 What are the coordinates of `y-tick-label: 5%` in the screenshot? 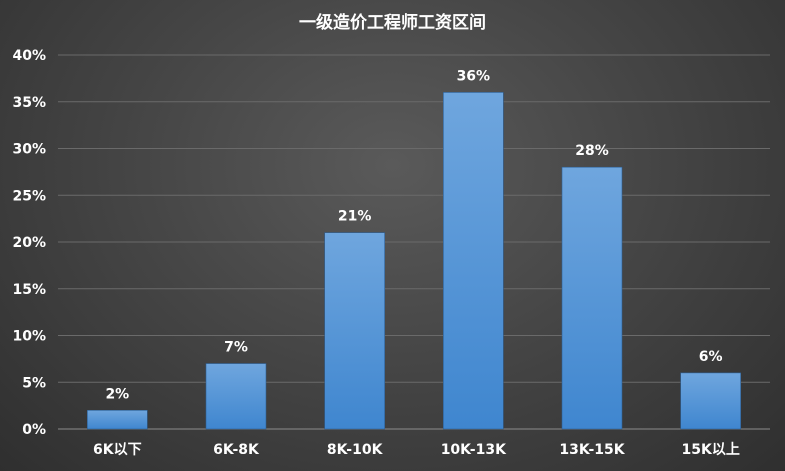 It's located at (34, 383).